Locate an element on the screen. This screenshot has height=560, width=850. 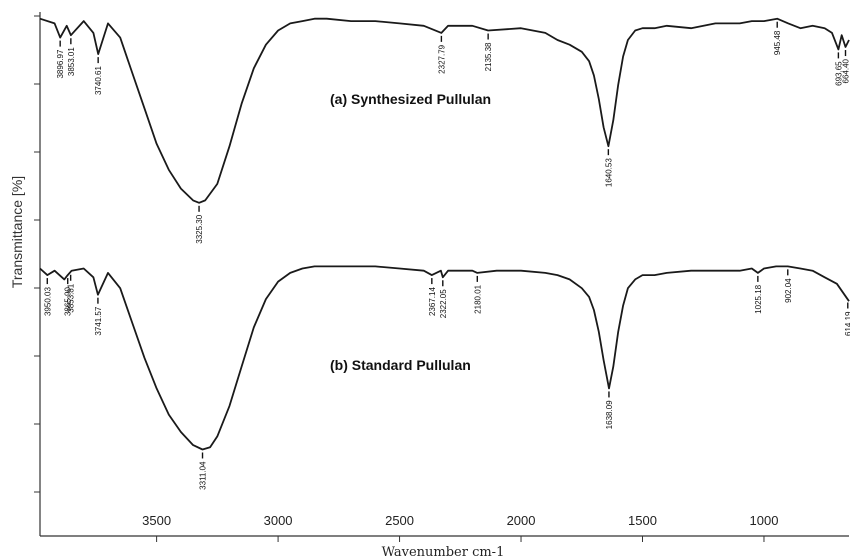
peak-label: 2367.14 is located at coordinates (432, 301).